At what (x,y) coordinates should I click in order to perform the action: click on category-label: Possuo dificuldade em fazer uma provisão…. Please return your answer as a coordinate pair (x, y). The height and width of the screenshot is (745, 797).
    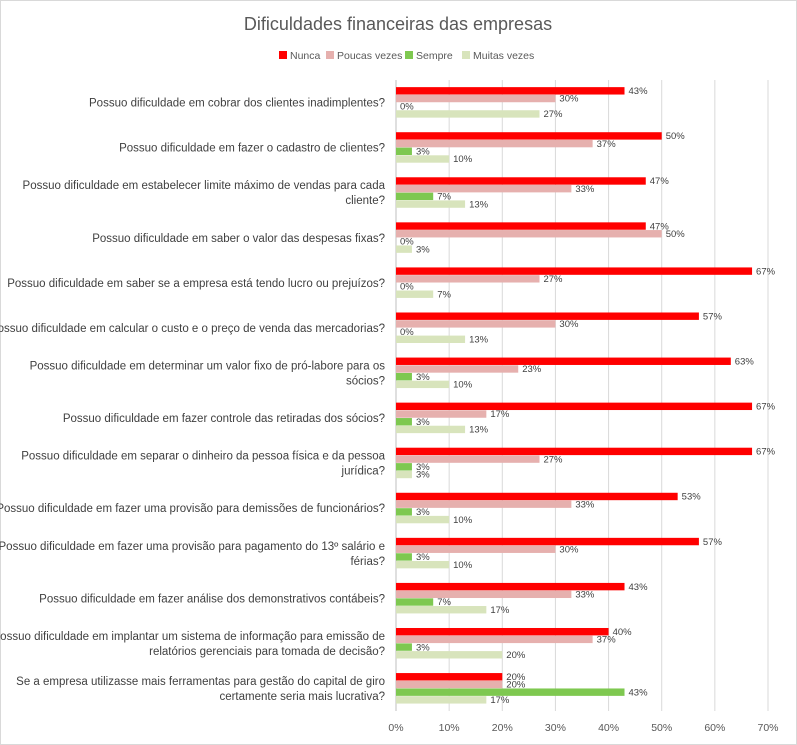
    Looking at the image, I should click on (192, 547).